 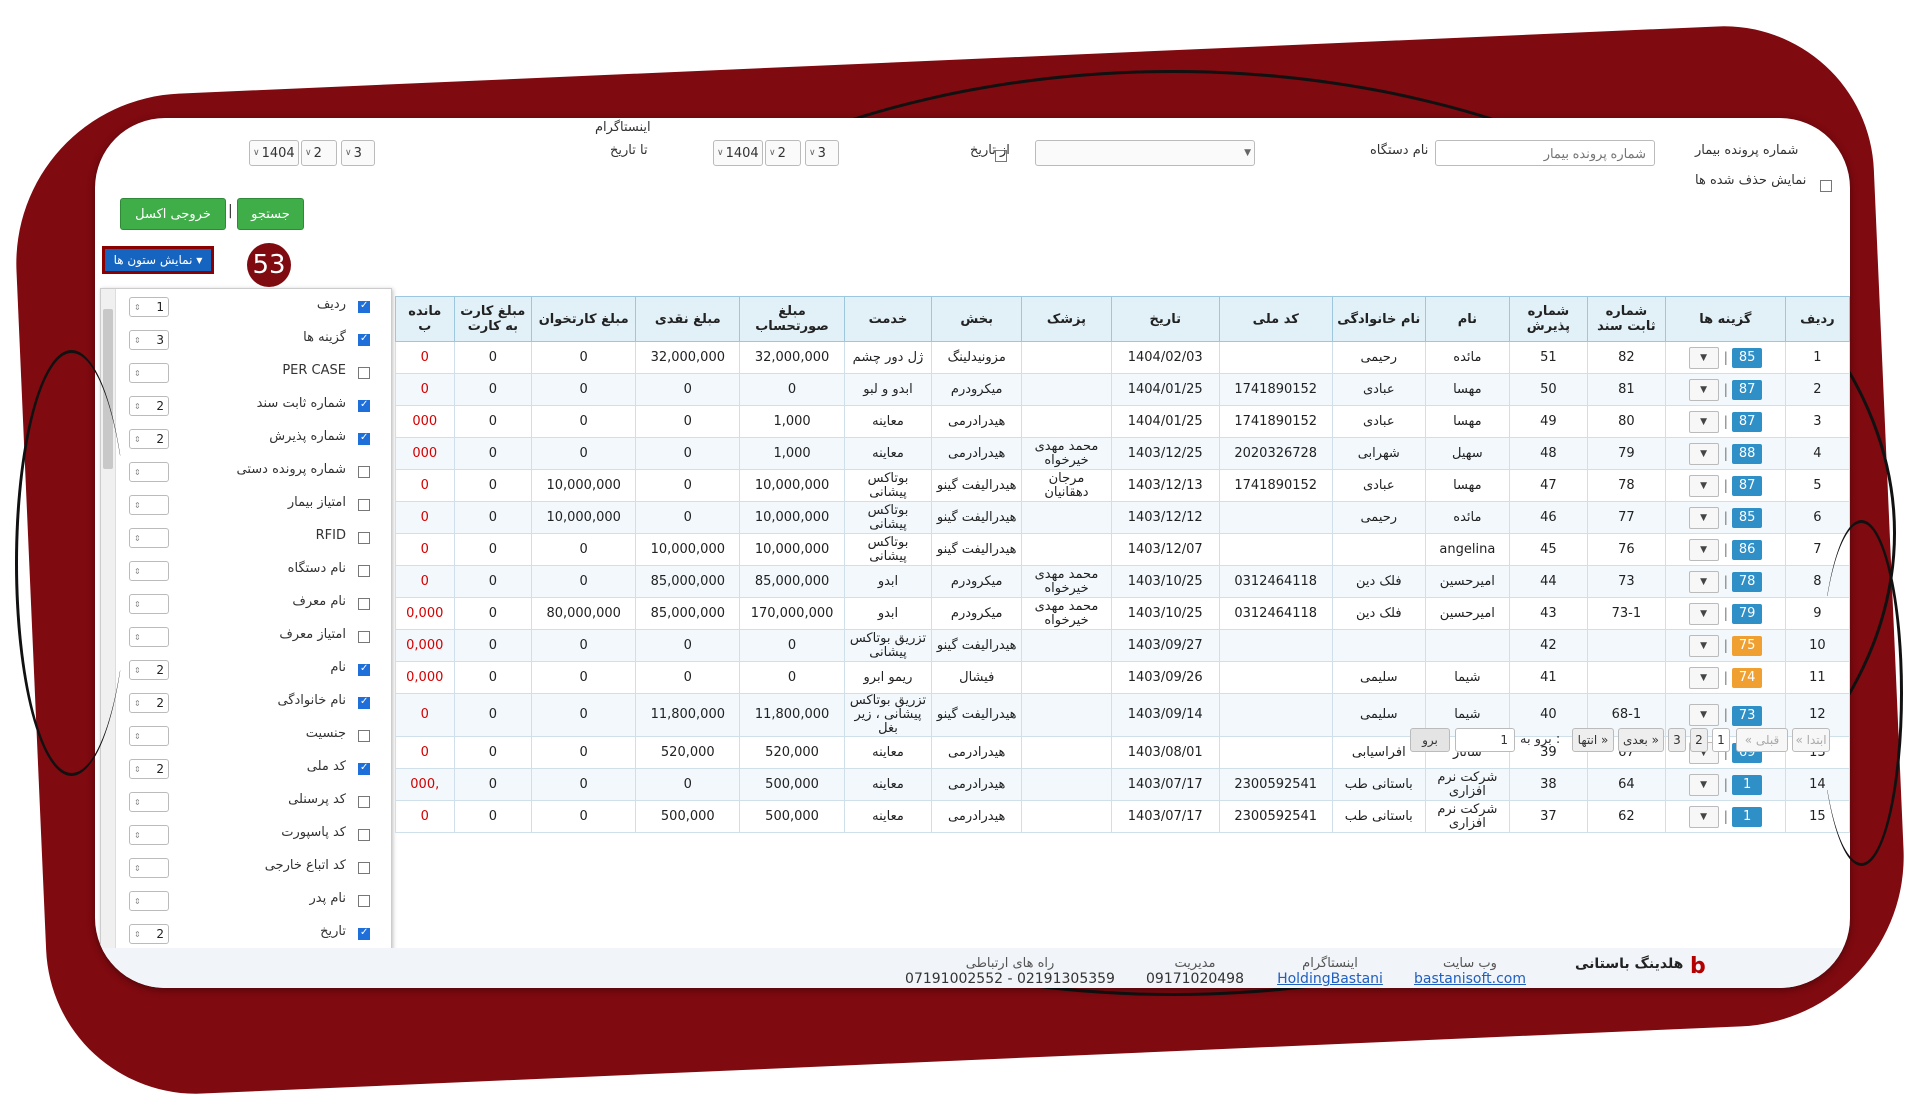 What do you see at coordinates (238, 802) in the screenshot?
I see `column-option: ⇕ کد پرسنلی` at bounding box center [238, 802].